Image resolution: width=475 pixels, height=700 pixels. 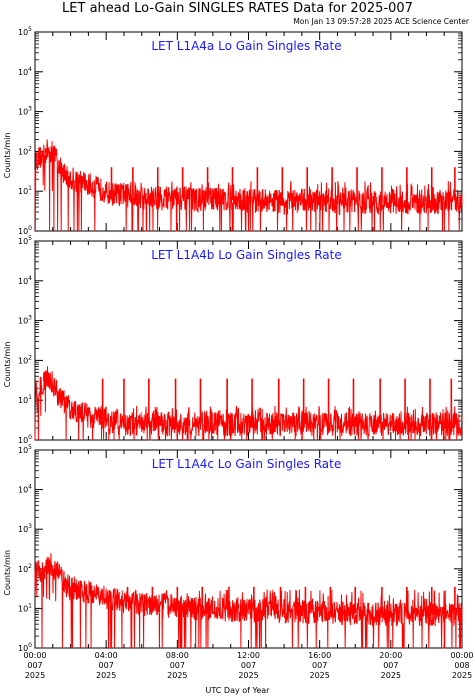 I want to click on x-tick-label: 20:00, so click(x=390, y=655).